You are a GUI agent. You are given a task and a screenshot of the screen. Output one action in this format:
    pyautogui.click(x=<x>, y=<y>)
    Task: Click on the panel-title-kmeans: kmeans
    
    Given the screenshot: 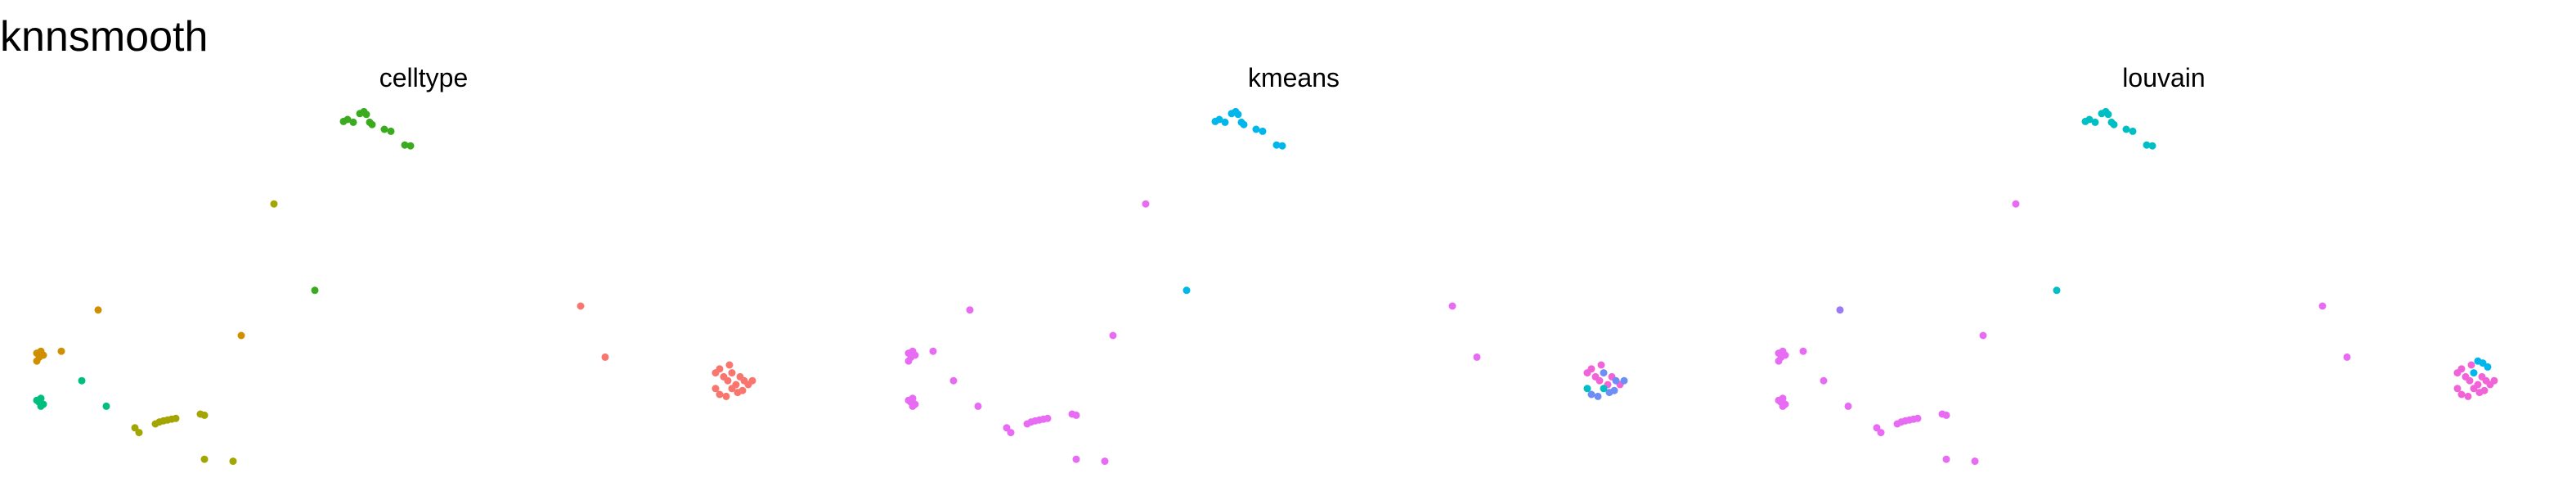 What is the action you would take?
    pyautogui.click(x=1294, y=77)
    